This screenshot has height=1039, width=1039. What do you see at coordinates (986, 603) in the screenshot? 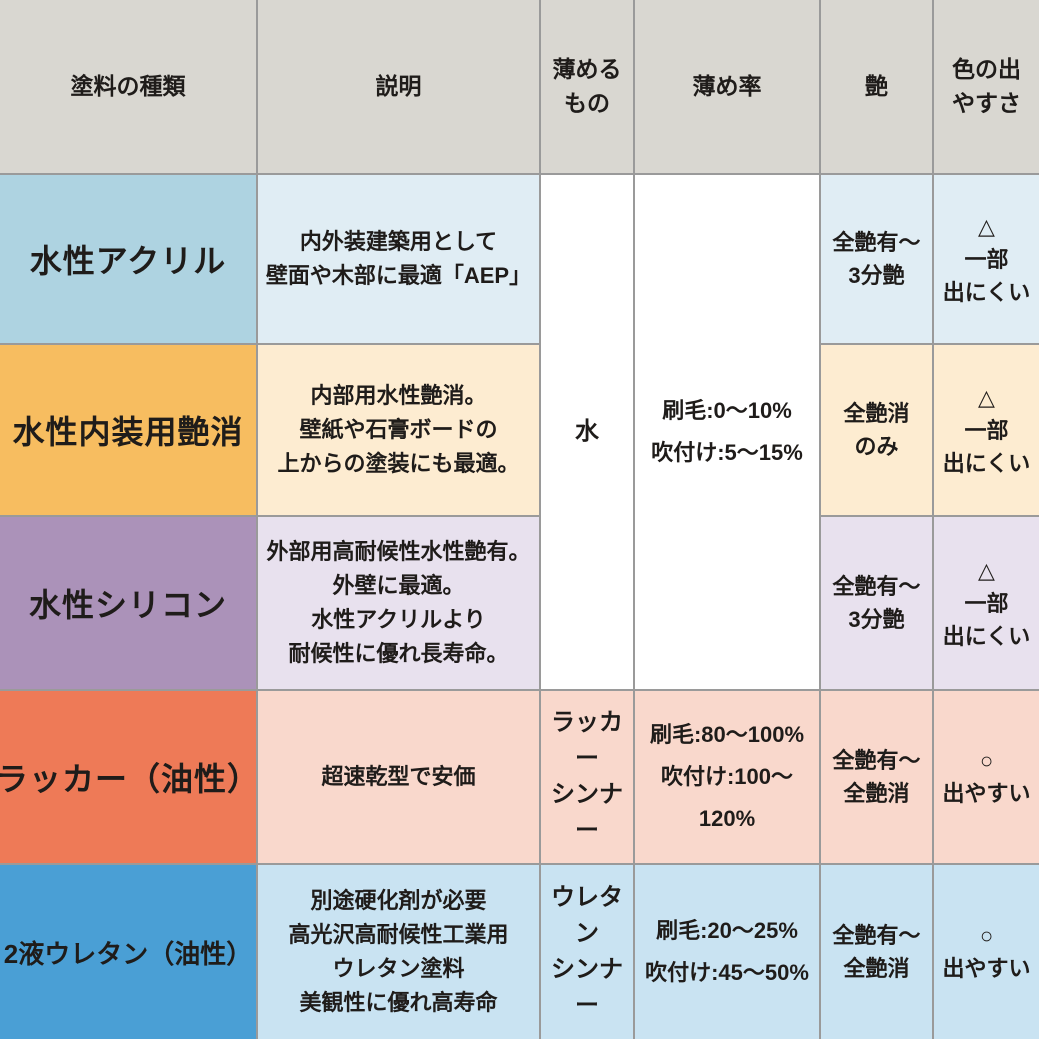
I see `row3-color-ease: △ 一部 出にくい` at bounding box center [986, 603].